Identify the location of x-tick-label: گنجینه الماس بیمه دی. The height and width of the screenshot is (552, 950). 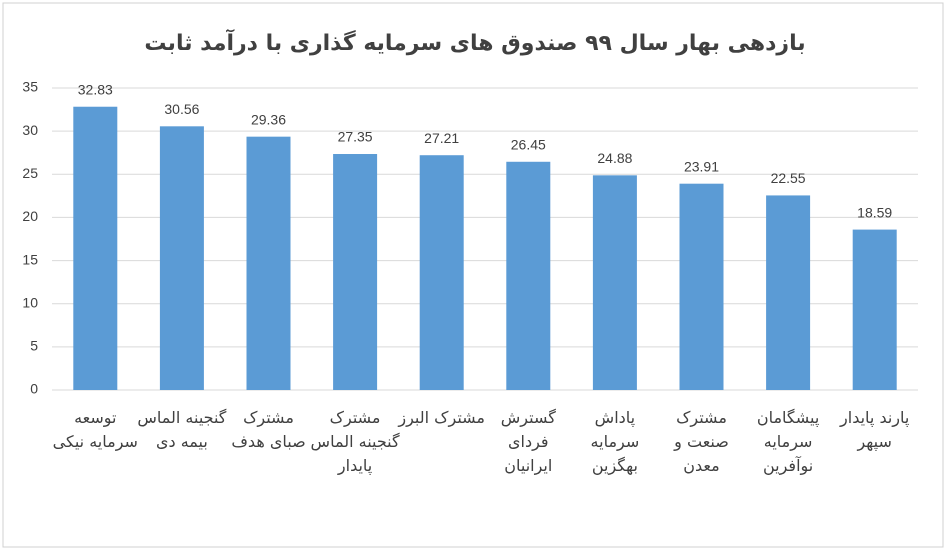
(182, 429).